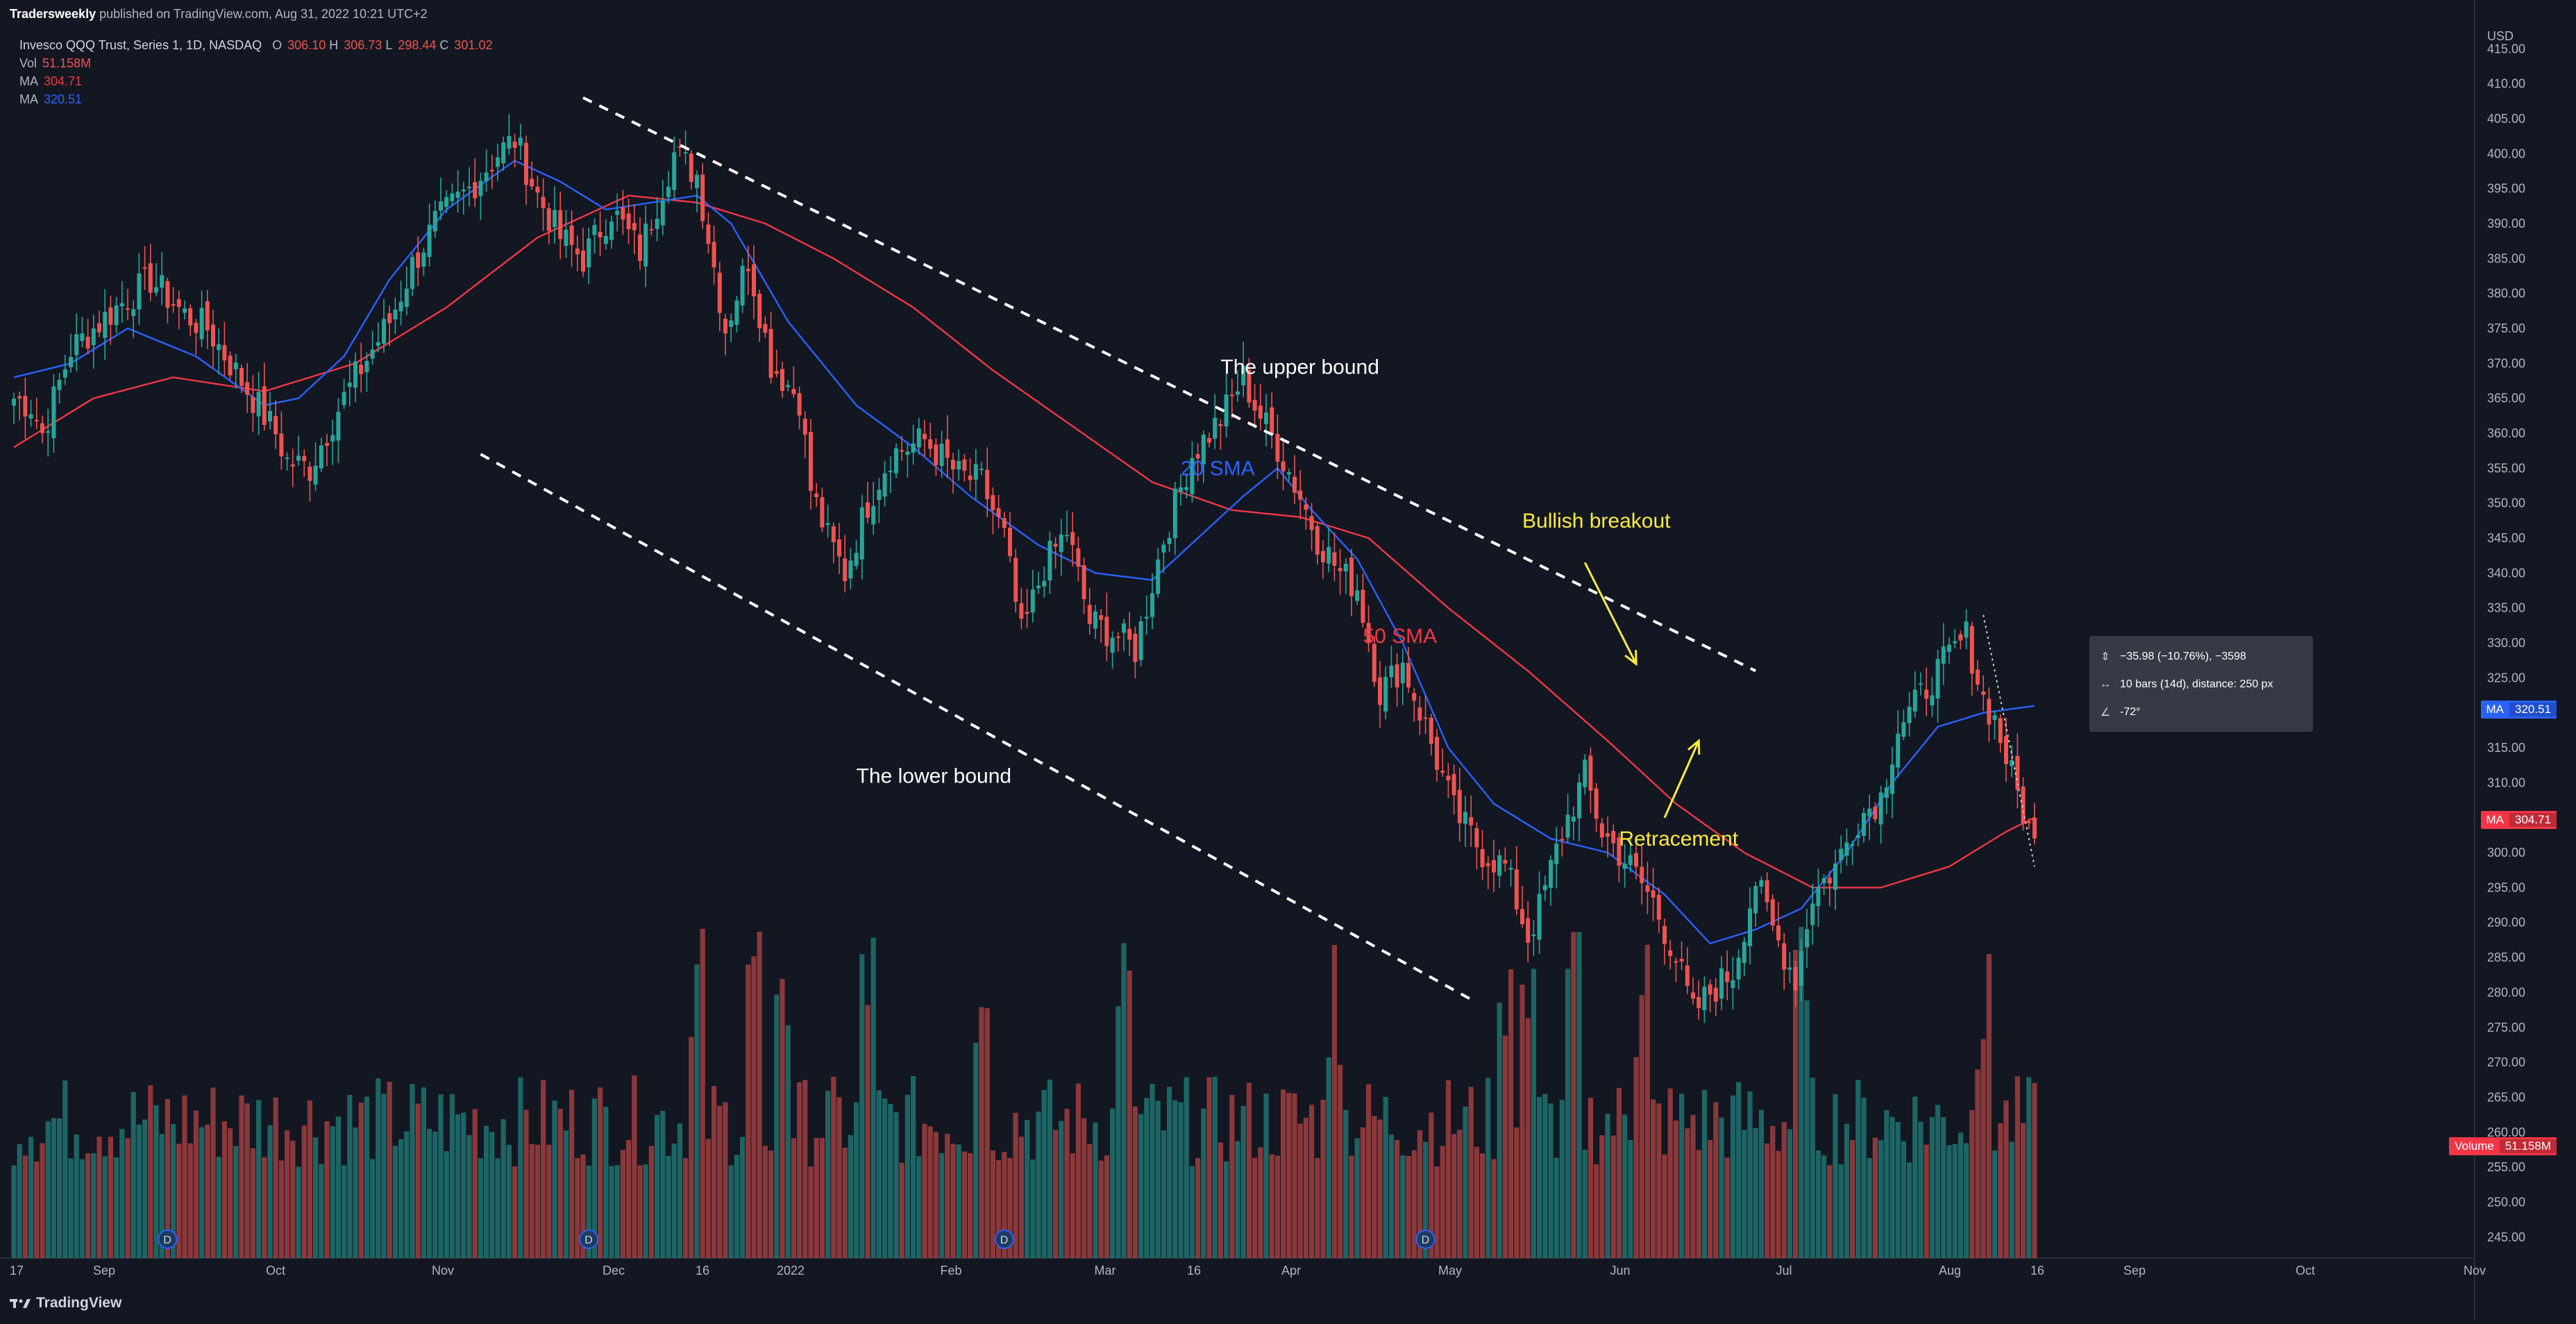 This screenshot has width=2576, height=1324. I want to click on close-label: C, so click(444, 45).